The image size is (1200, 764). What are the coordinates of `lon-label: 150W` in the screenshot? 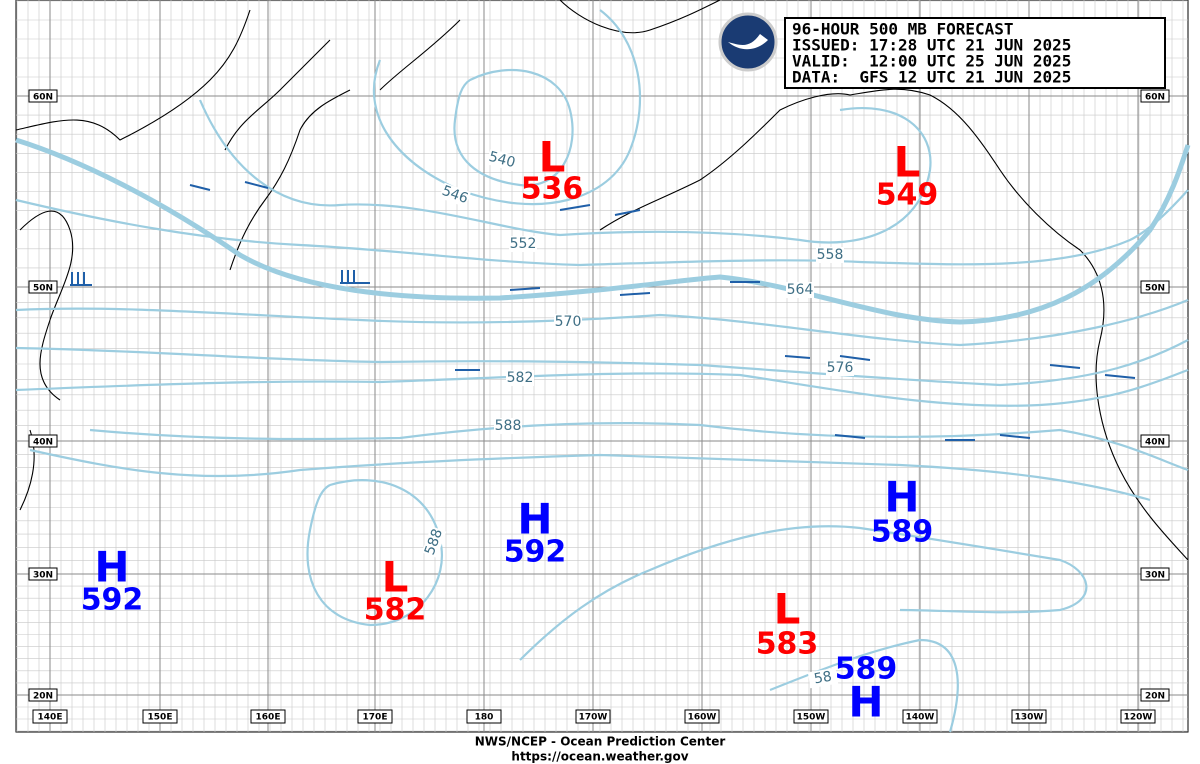 It's located at (811, 718).